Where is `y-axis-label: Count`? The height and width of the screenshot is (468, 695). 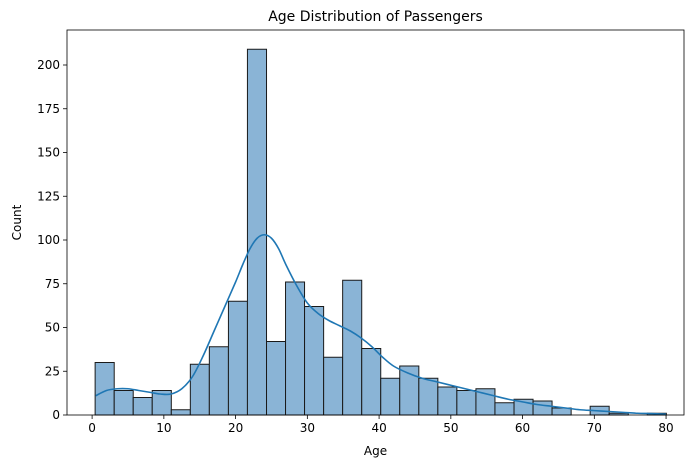
y-axis-label: Count is located at coordinates (17, 222).